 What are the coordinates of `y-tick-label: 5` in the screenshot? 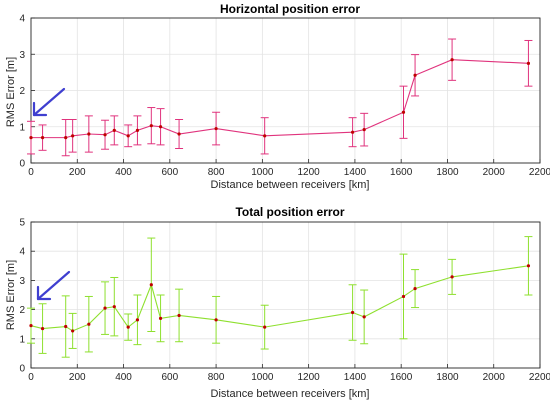 It's located at (22, 223).